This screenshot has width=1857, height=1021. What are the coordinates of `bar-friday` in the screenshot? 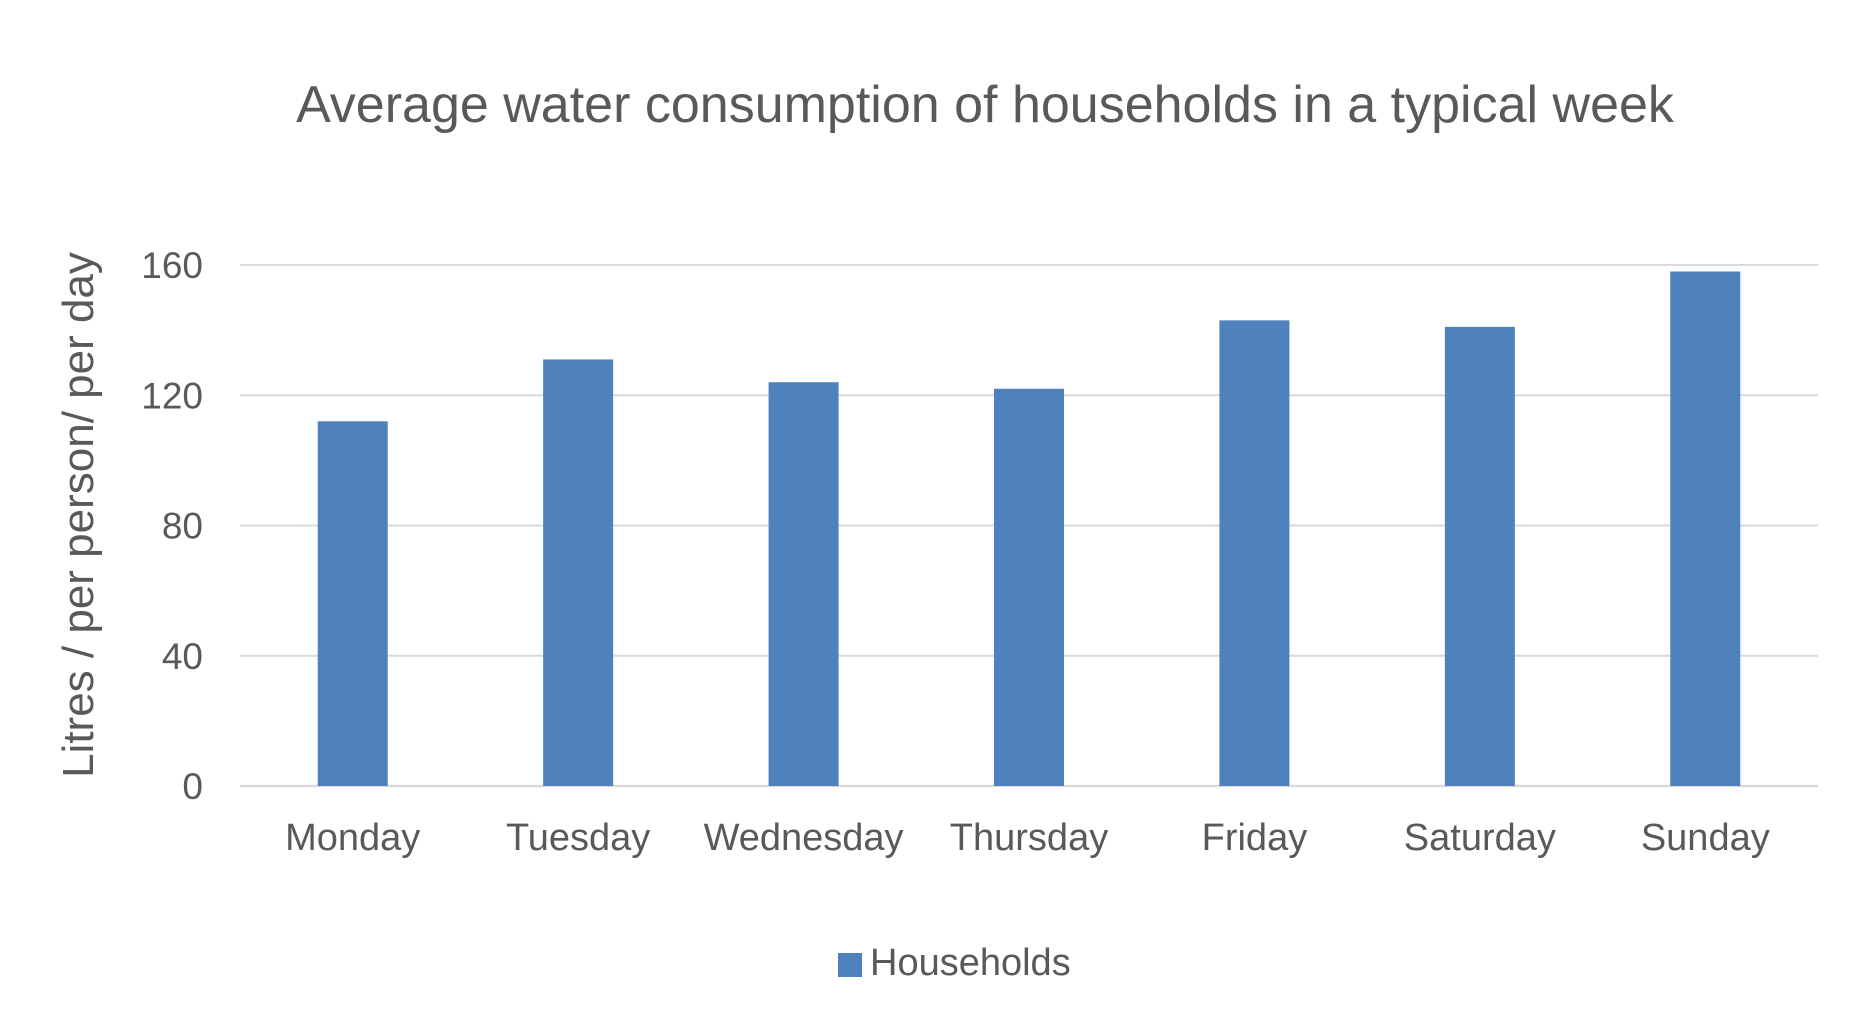 It's located at (1254, 553).